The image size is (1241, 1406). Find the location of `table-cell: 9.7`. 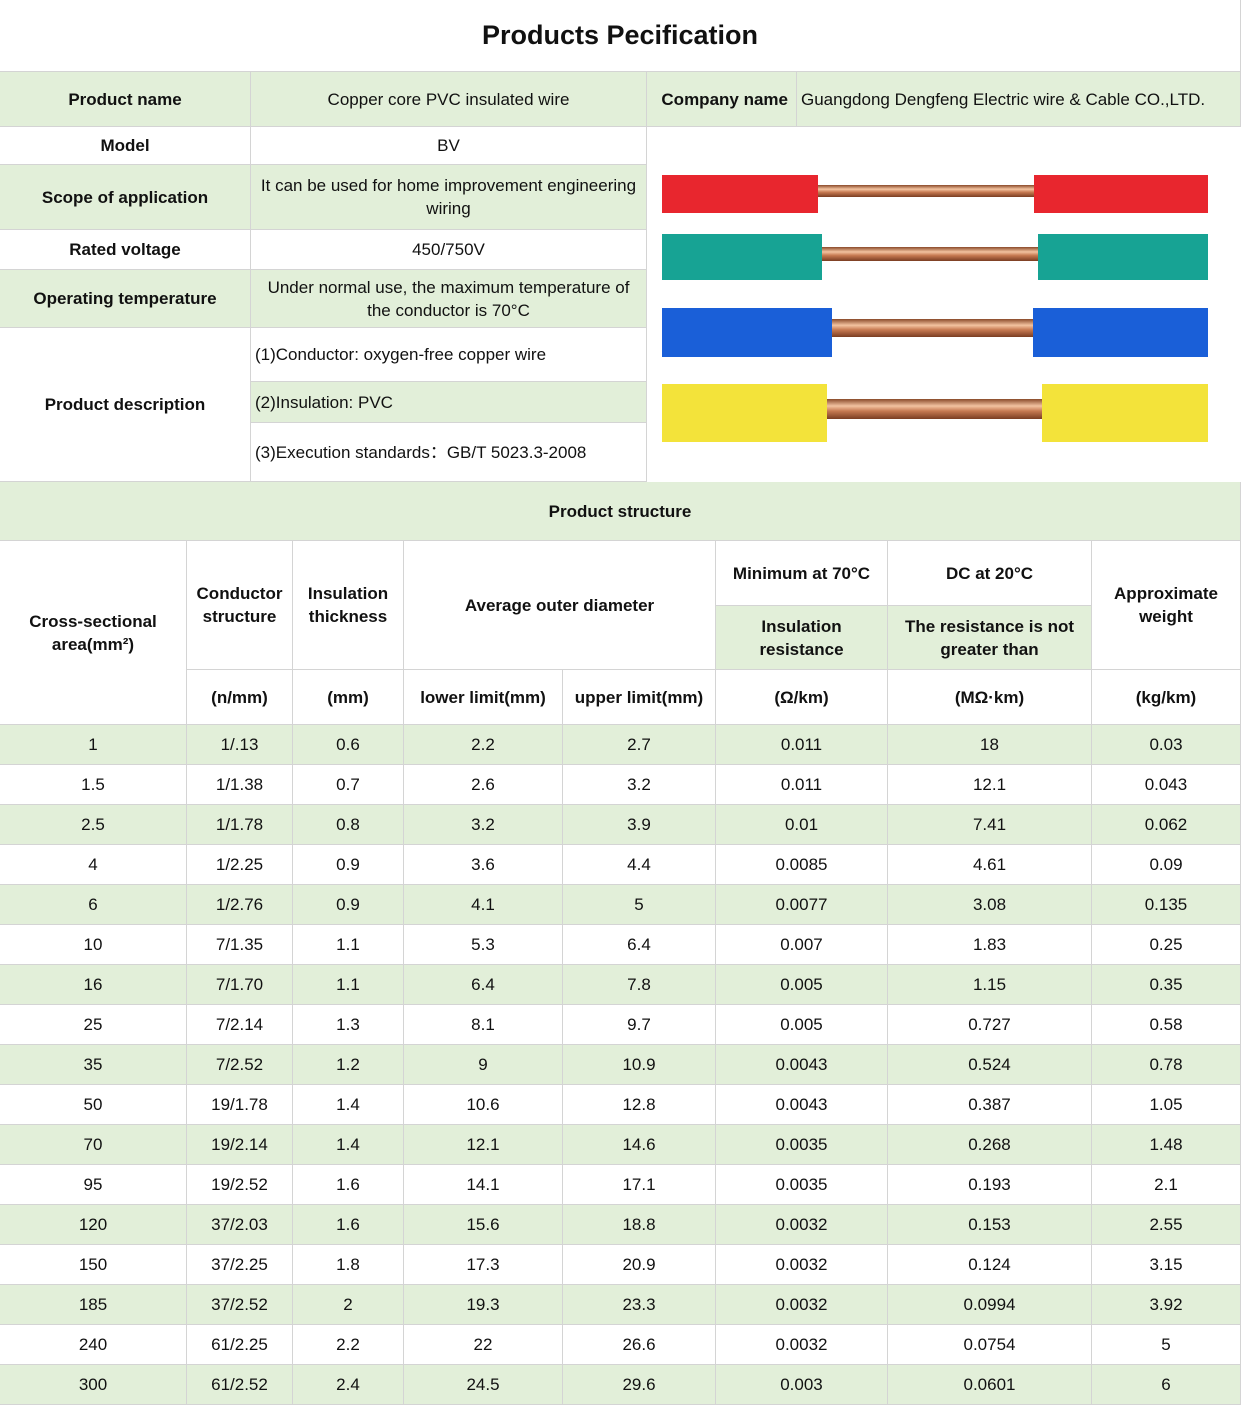

table-cell: 9.7 is located at coordinates (639, 1025).